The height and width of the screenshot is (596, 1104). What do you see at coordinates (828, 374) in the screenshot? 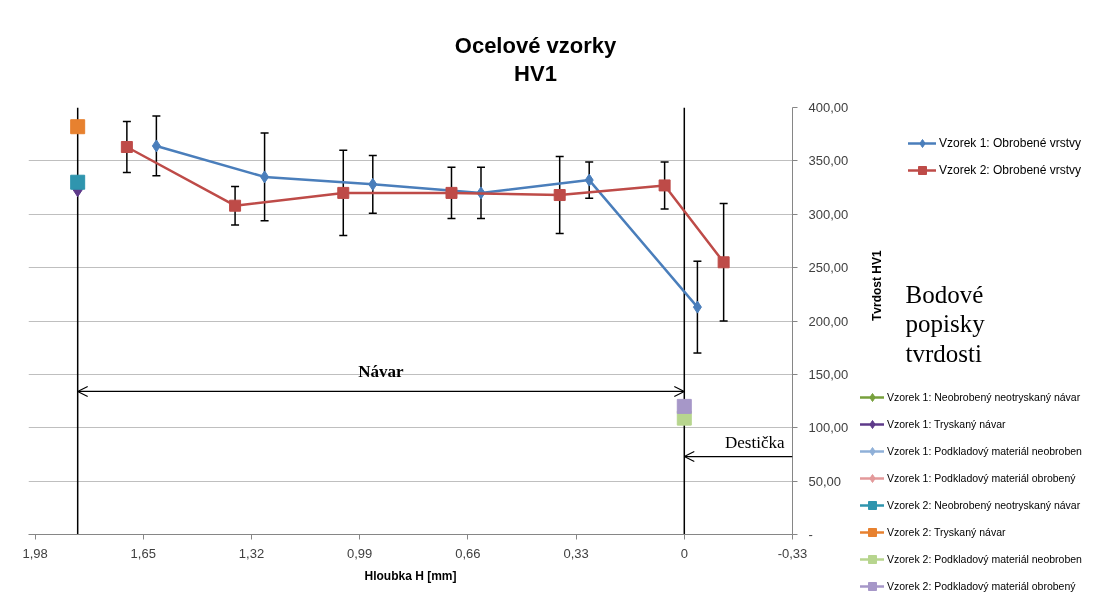
I see `y-tick-label: 150,00` at bounding box center [828, 374].